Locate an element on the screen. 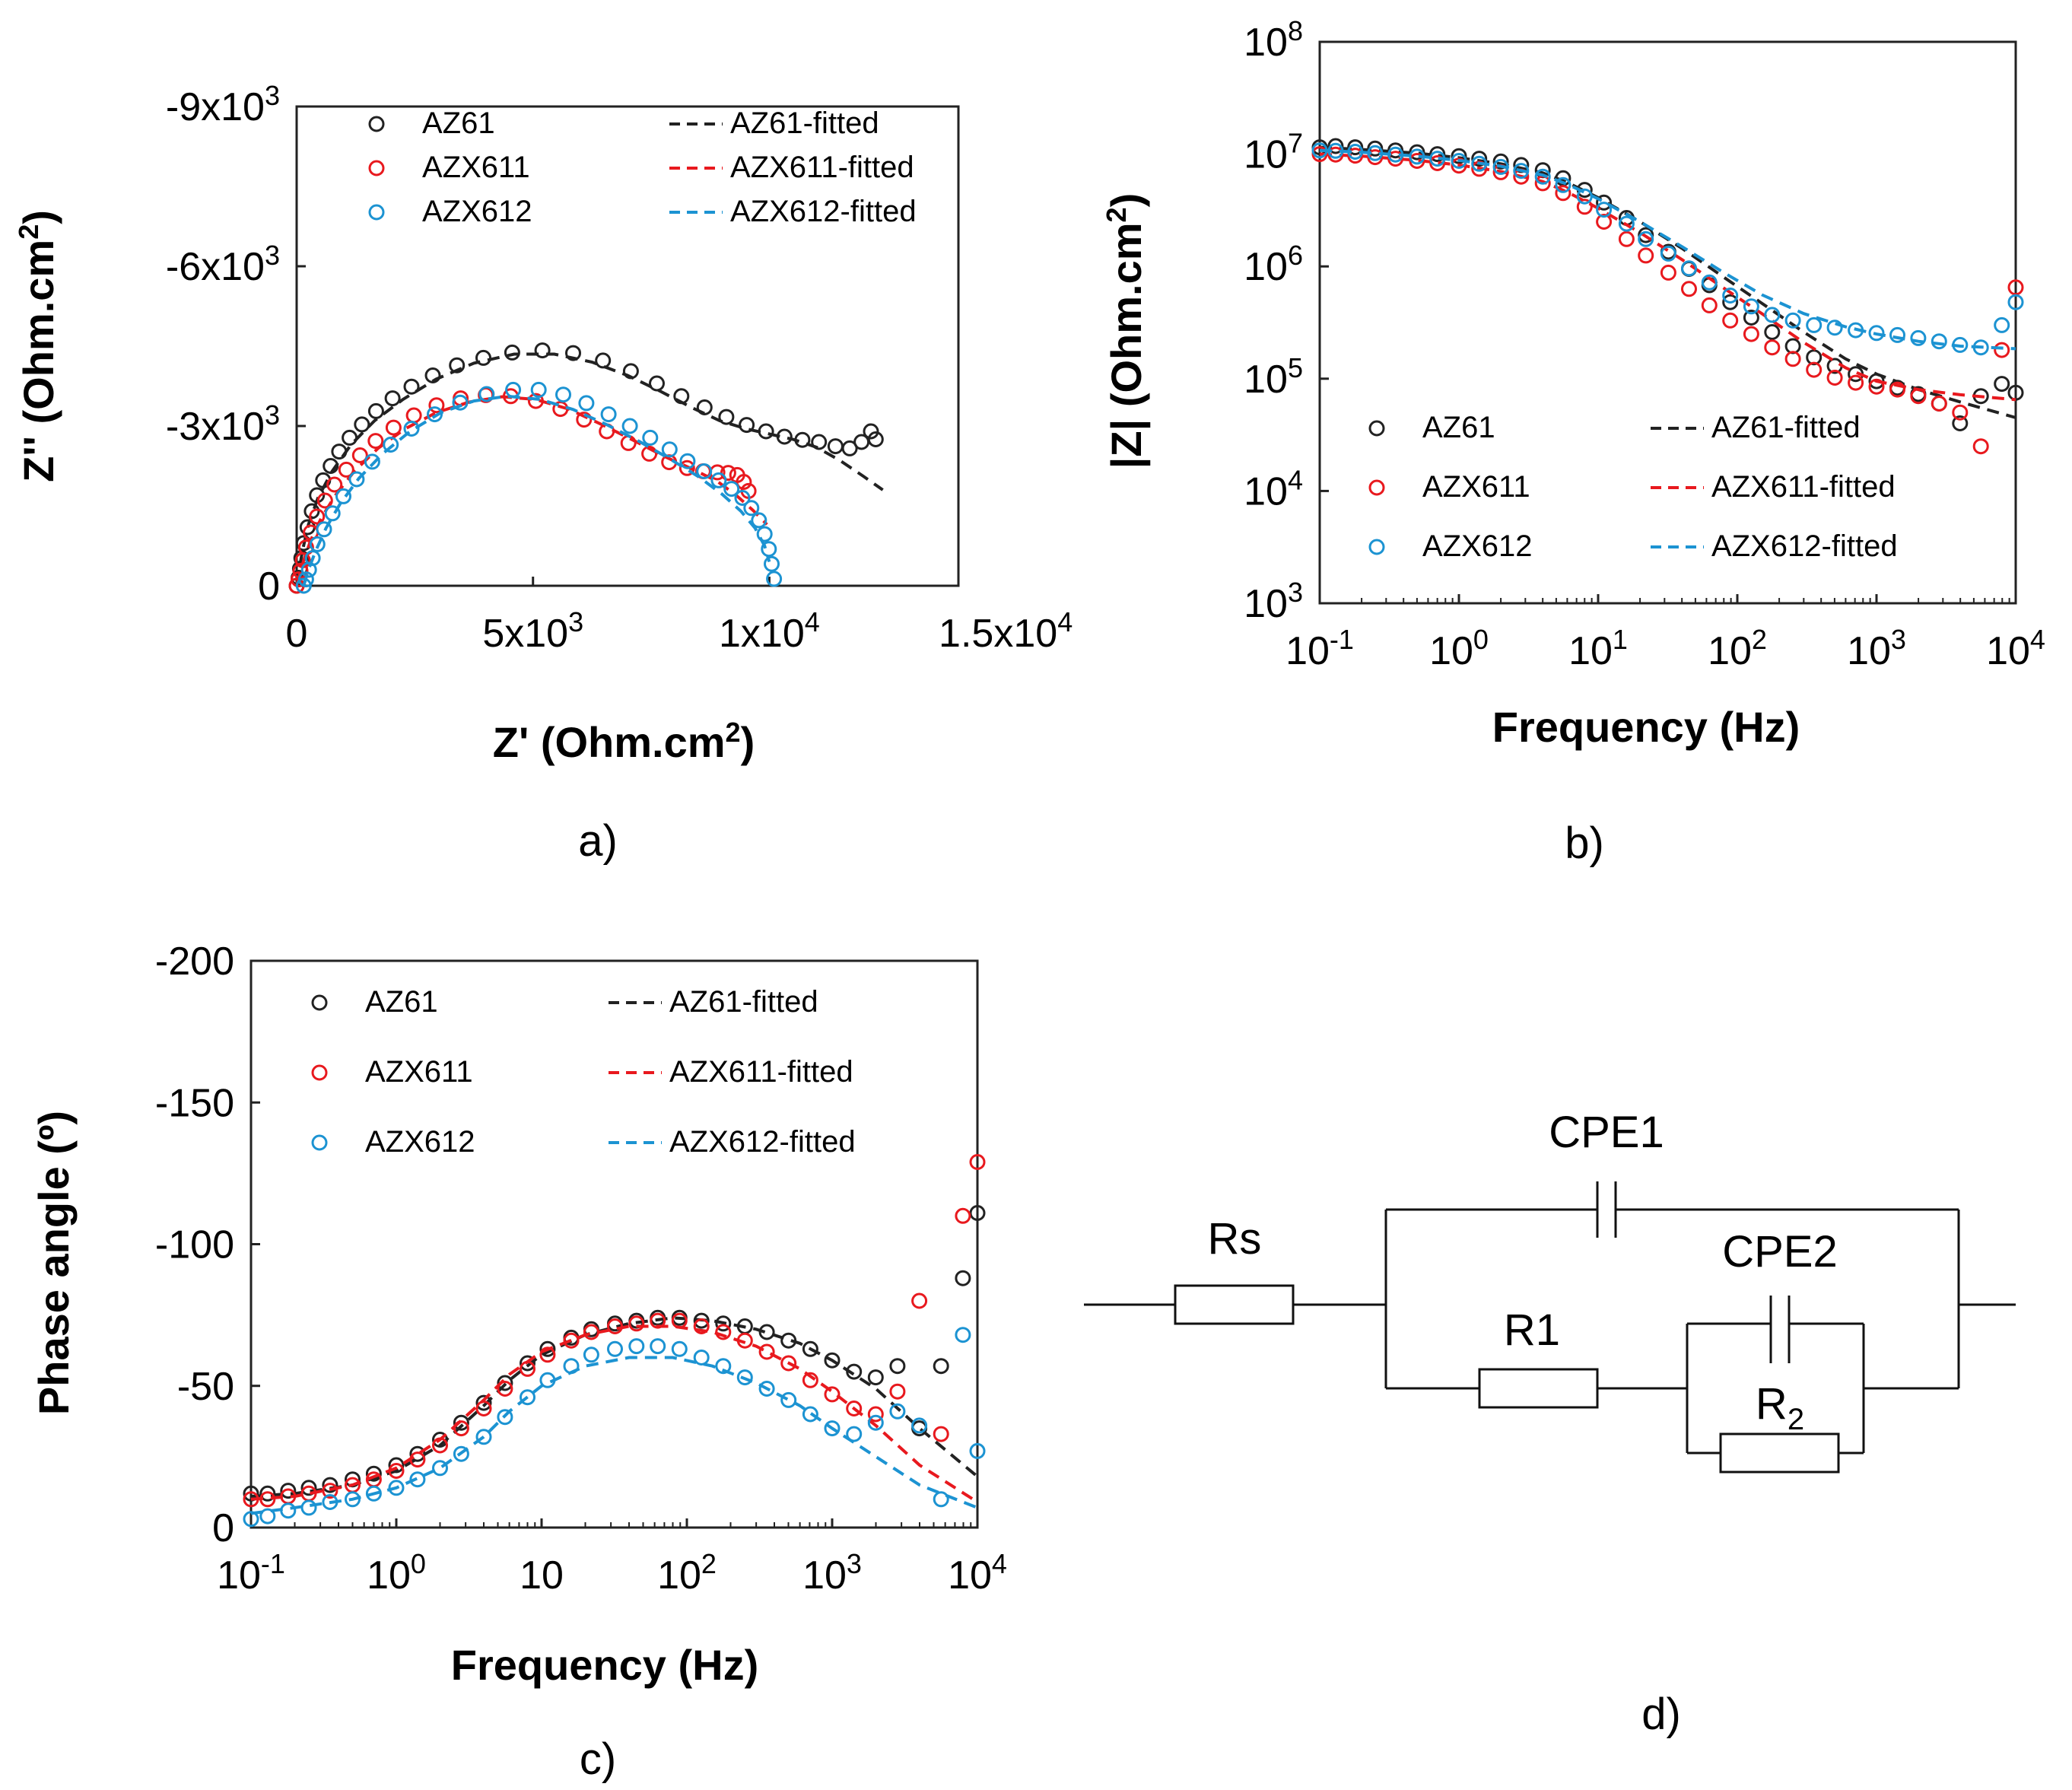 This screenshot has width=2072, height=1790. x-tick-label: 1x10⁴ is located at coordinates (769, 631).